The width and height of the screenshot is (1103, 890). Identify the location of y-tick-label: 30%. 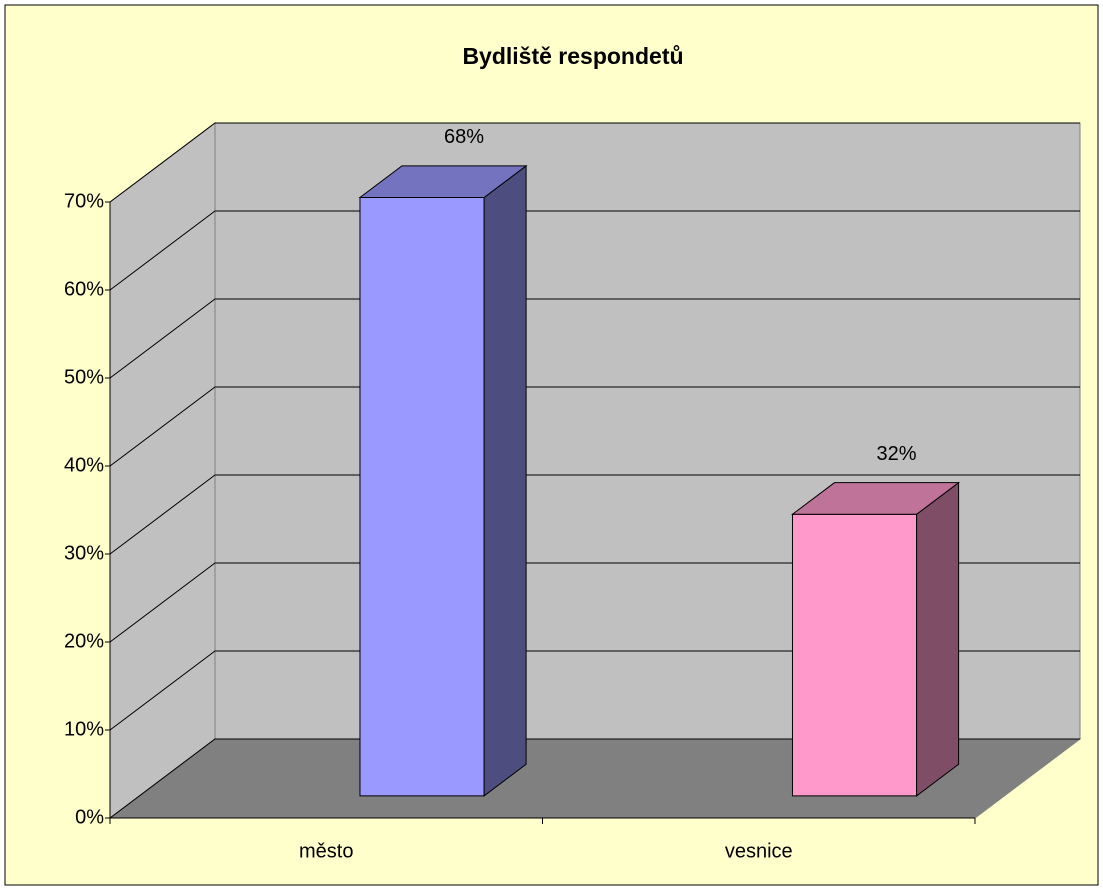
(84, 553).